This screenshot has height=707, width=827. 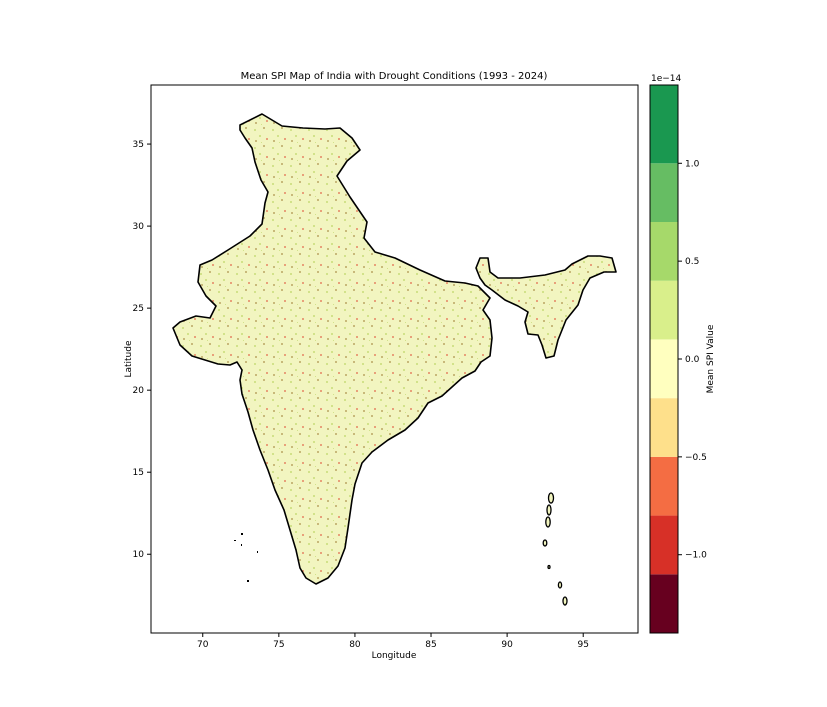 What do you see at coordinates (546, 307) in the screenshot?
I see `india-northeast` at bounding box center [546, 307].